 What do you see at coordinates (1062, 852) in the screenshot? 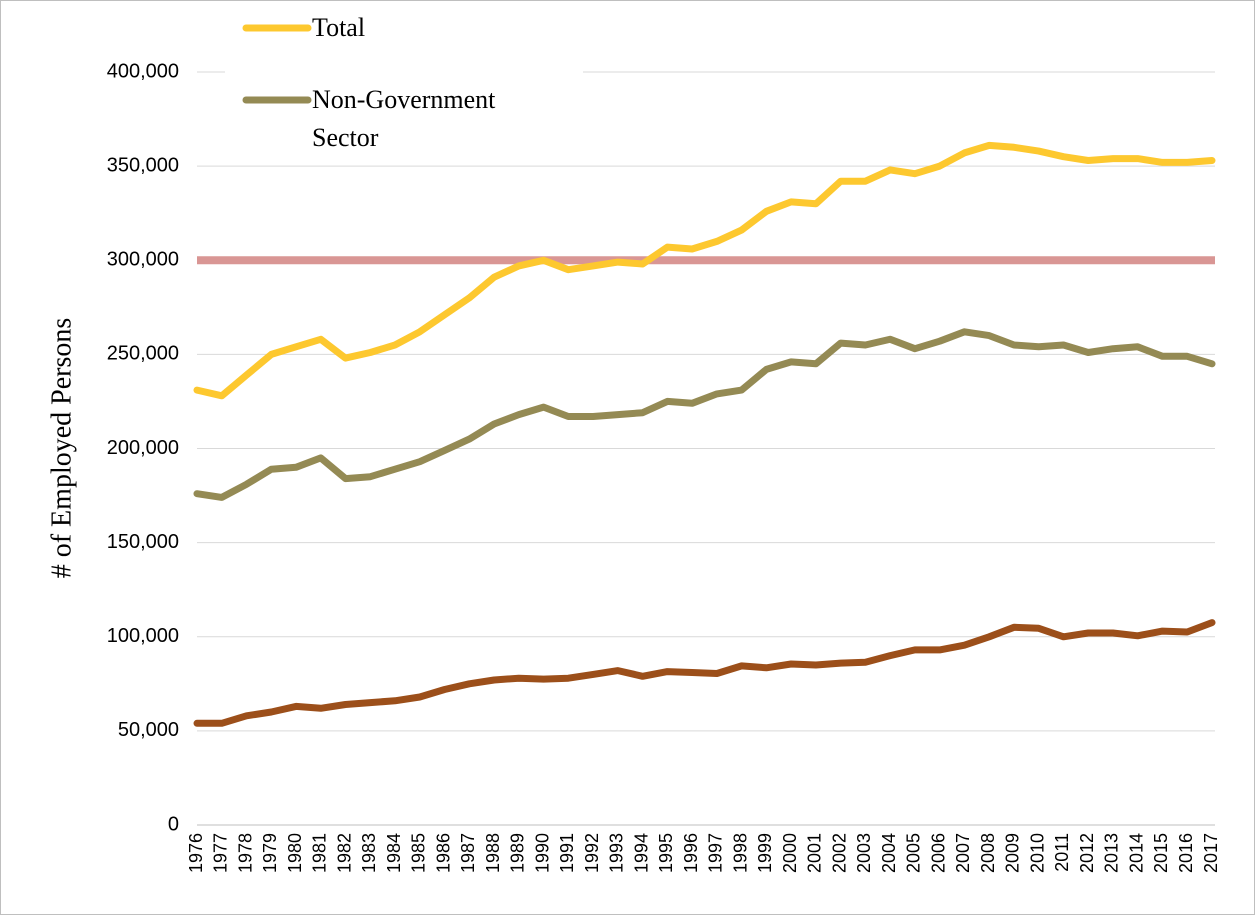
I see `x-tick-label: 2011` at bounding box center [1062, 852].